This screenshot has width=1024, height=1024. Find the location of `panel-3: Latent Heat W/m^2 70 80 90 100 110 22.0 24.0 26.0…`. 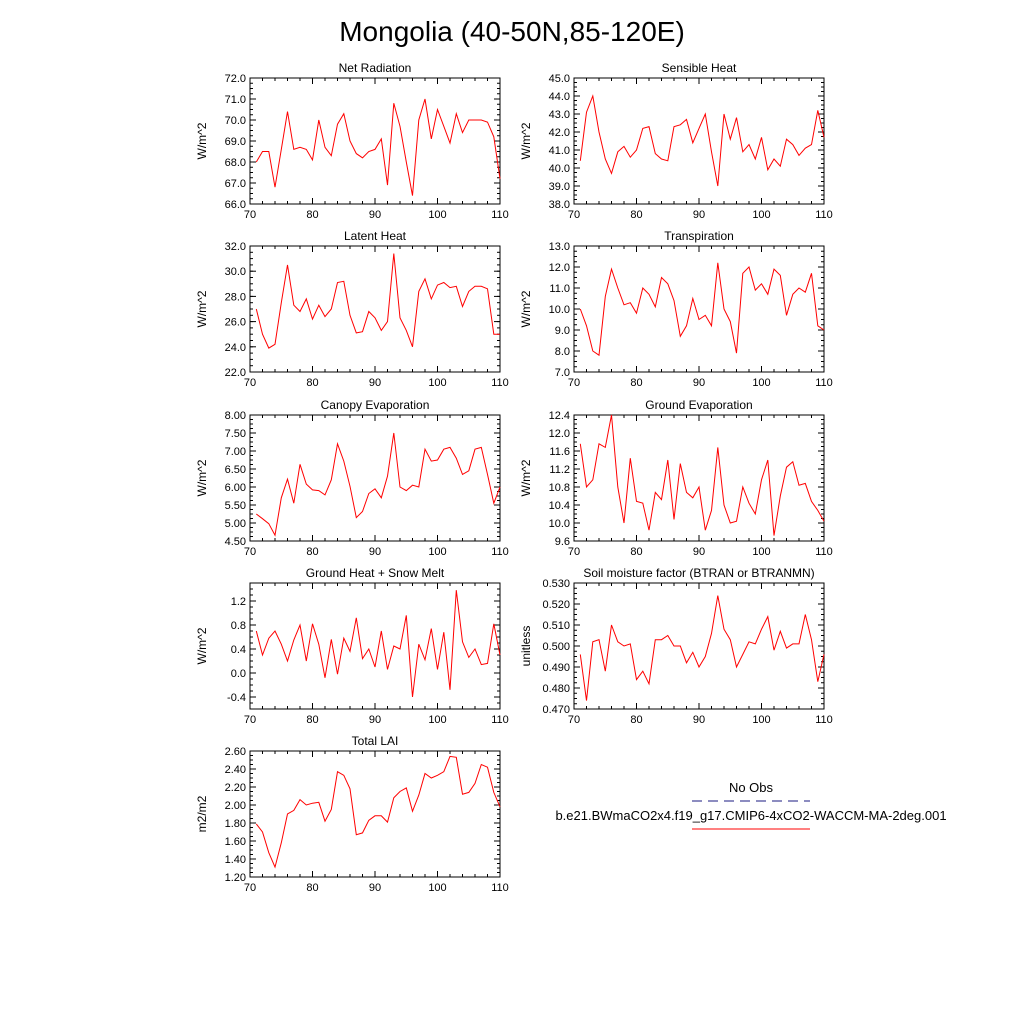

panel-3: Latent Heat W/m^2 70 80 90 100 110 22.0 24.0 26.0… is located at coordinates (352, 309).